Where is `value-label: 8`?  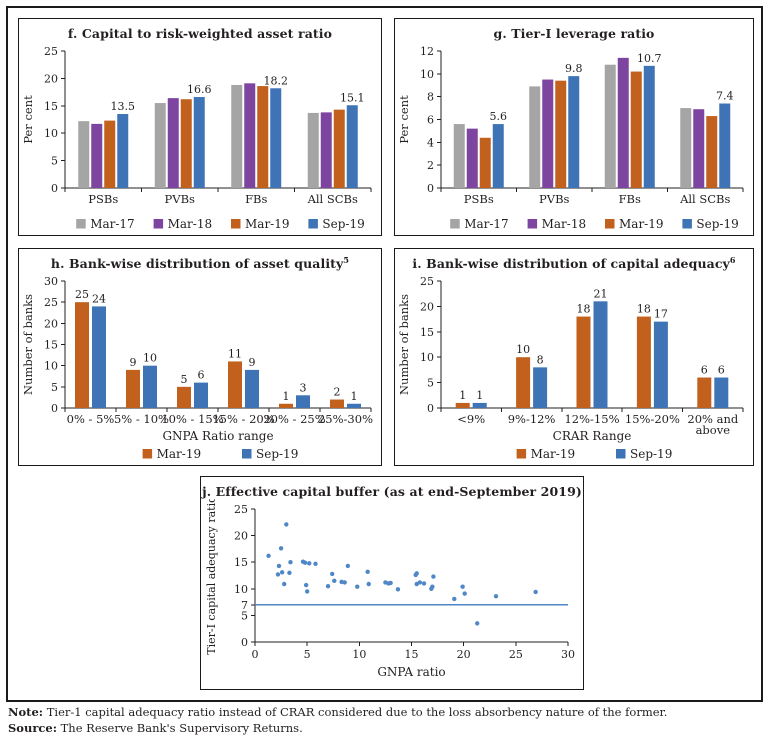 value-label: 8 is located at coordinates (540, 359).